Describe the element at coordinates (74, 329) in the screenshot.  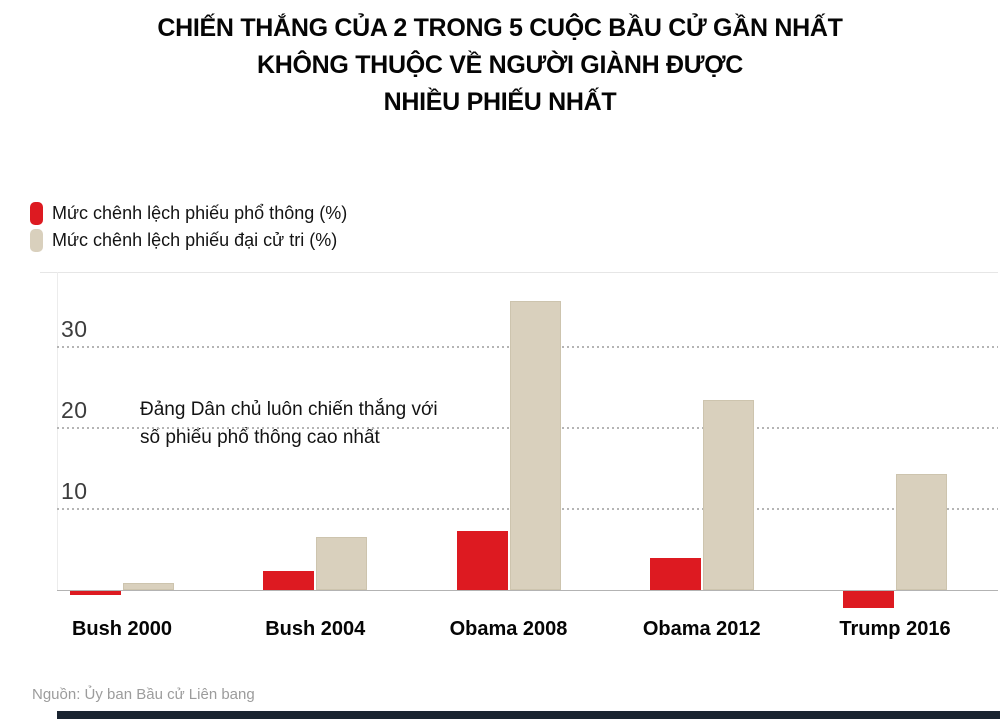
I see `y-axis-tick-30: 30` at that location.